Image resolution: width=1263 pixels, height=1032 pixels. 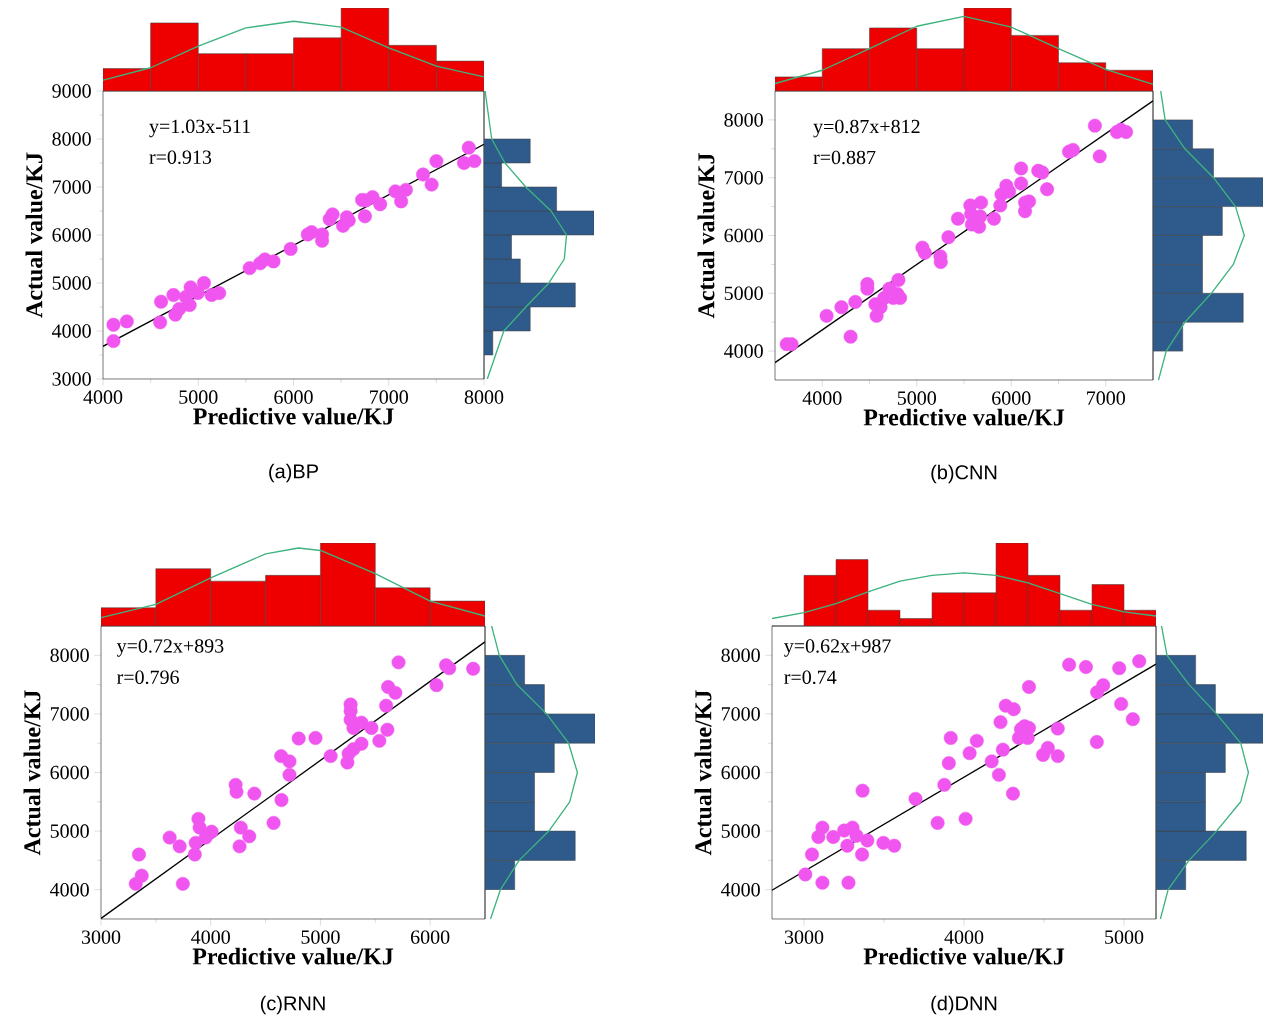 I want to click on text: (b)CNN, so click(x=964, y=474).